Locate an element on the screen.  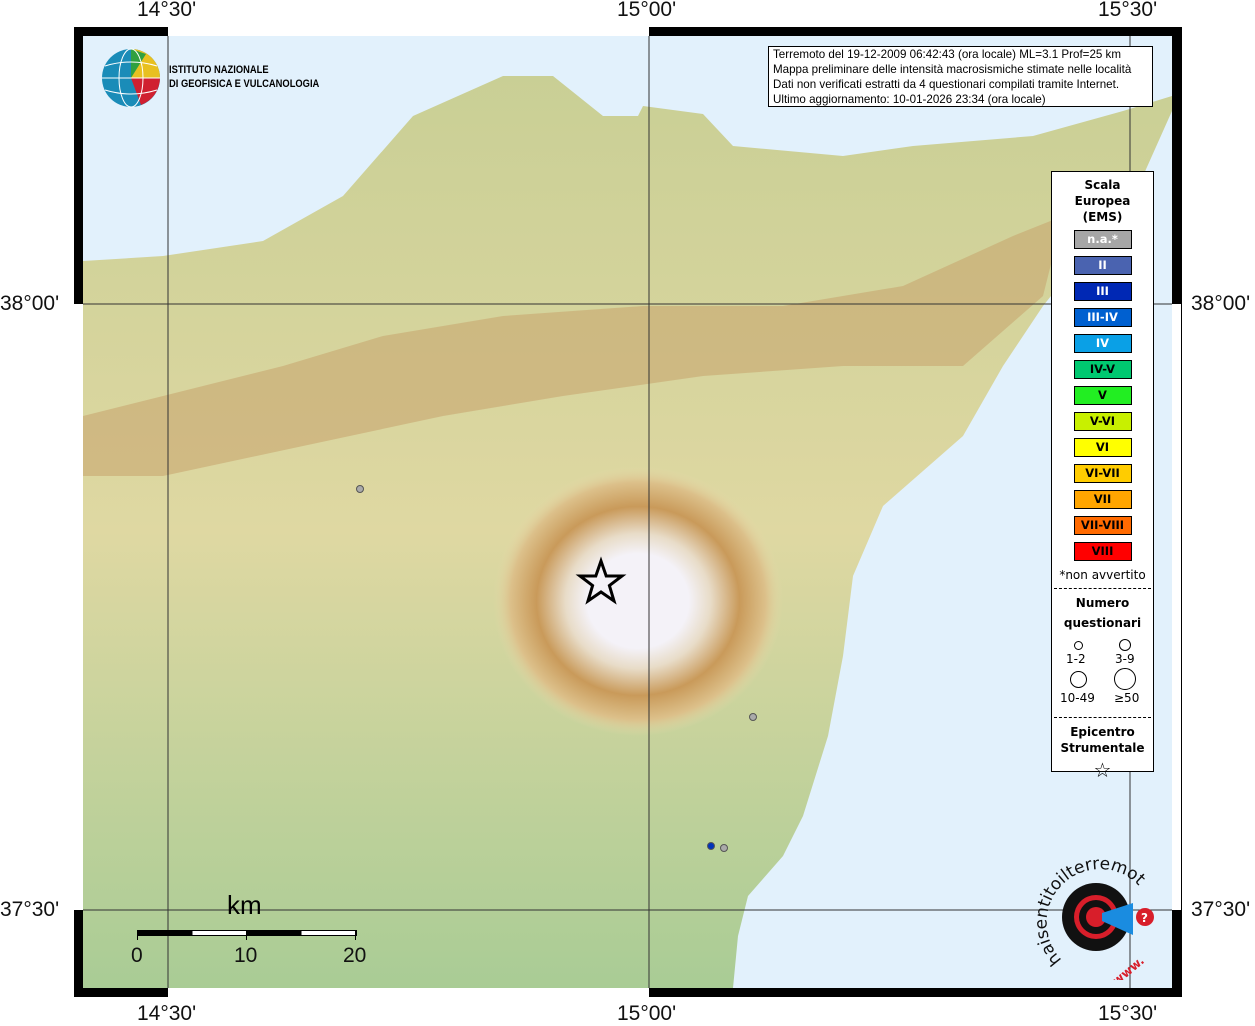
scale-label: 0 is located at coordinates (137, 955).